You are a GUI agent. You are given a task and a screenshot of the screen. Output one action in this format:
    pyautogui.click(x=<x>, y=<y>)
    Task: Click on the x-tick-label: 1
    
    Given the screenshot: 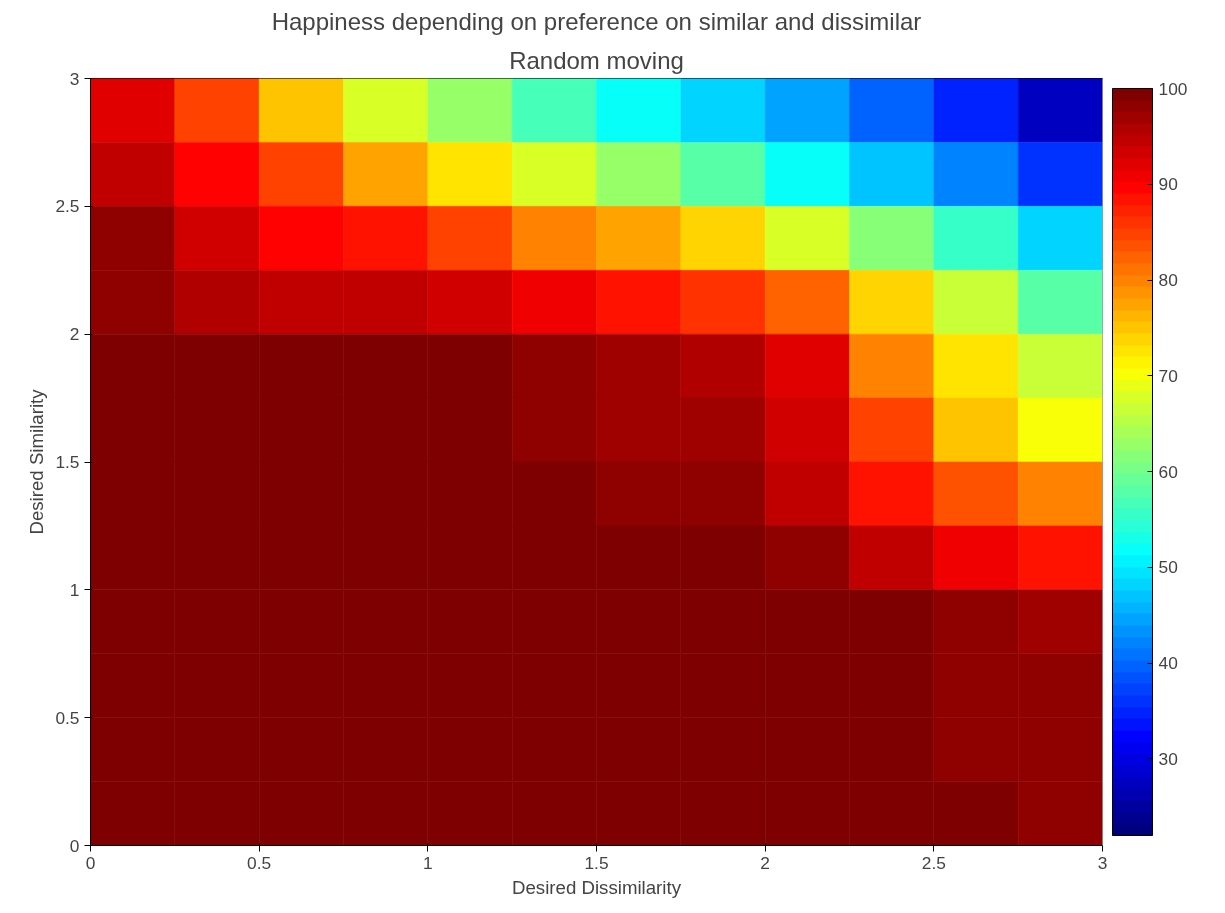 What is the action you would take?
    pyautogui.click(x=428, y=862)
    